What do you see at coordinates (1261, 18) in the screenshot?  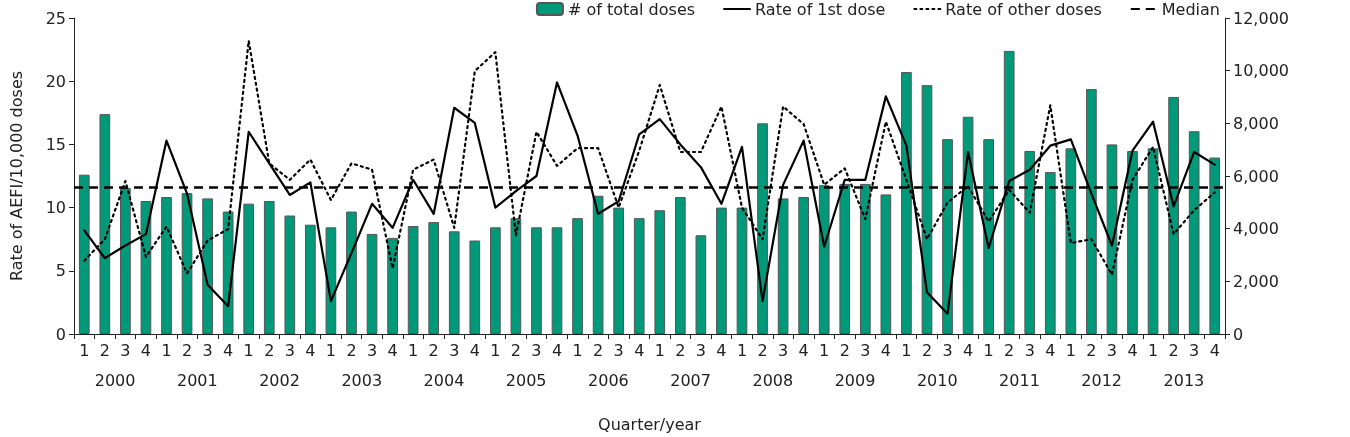 I see `y2-tick-label: 12,000` at bounding box center [1261, 18].